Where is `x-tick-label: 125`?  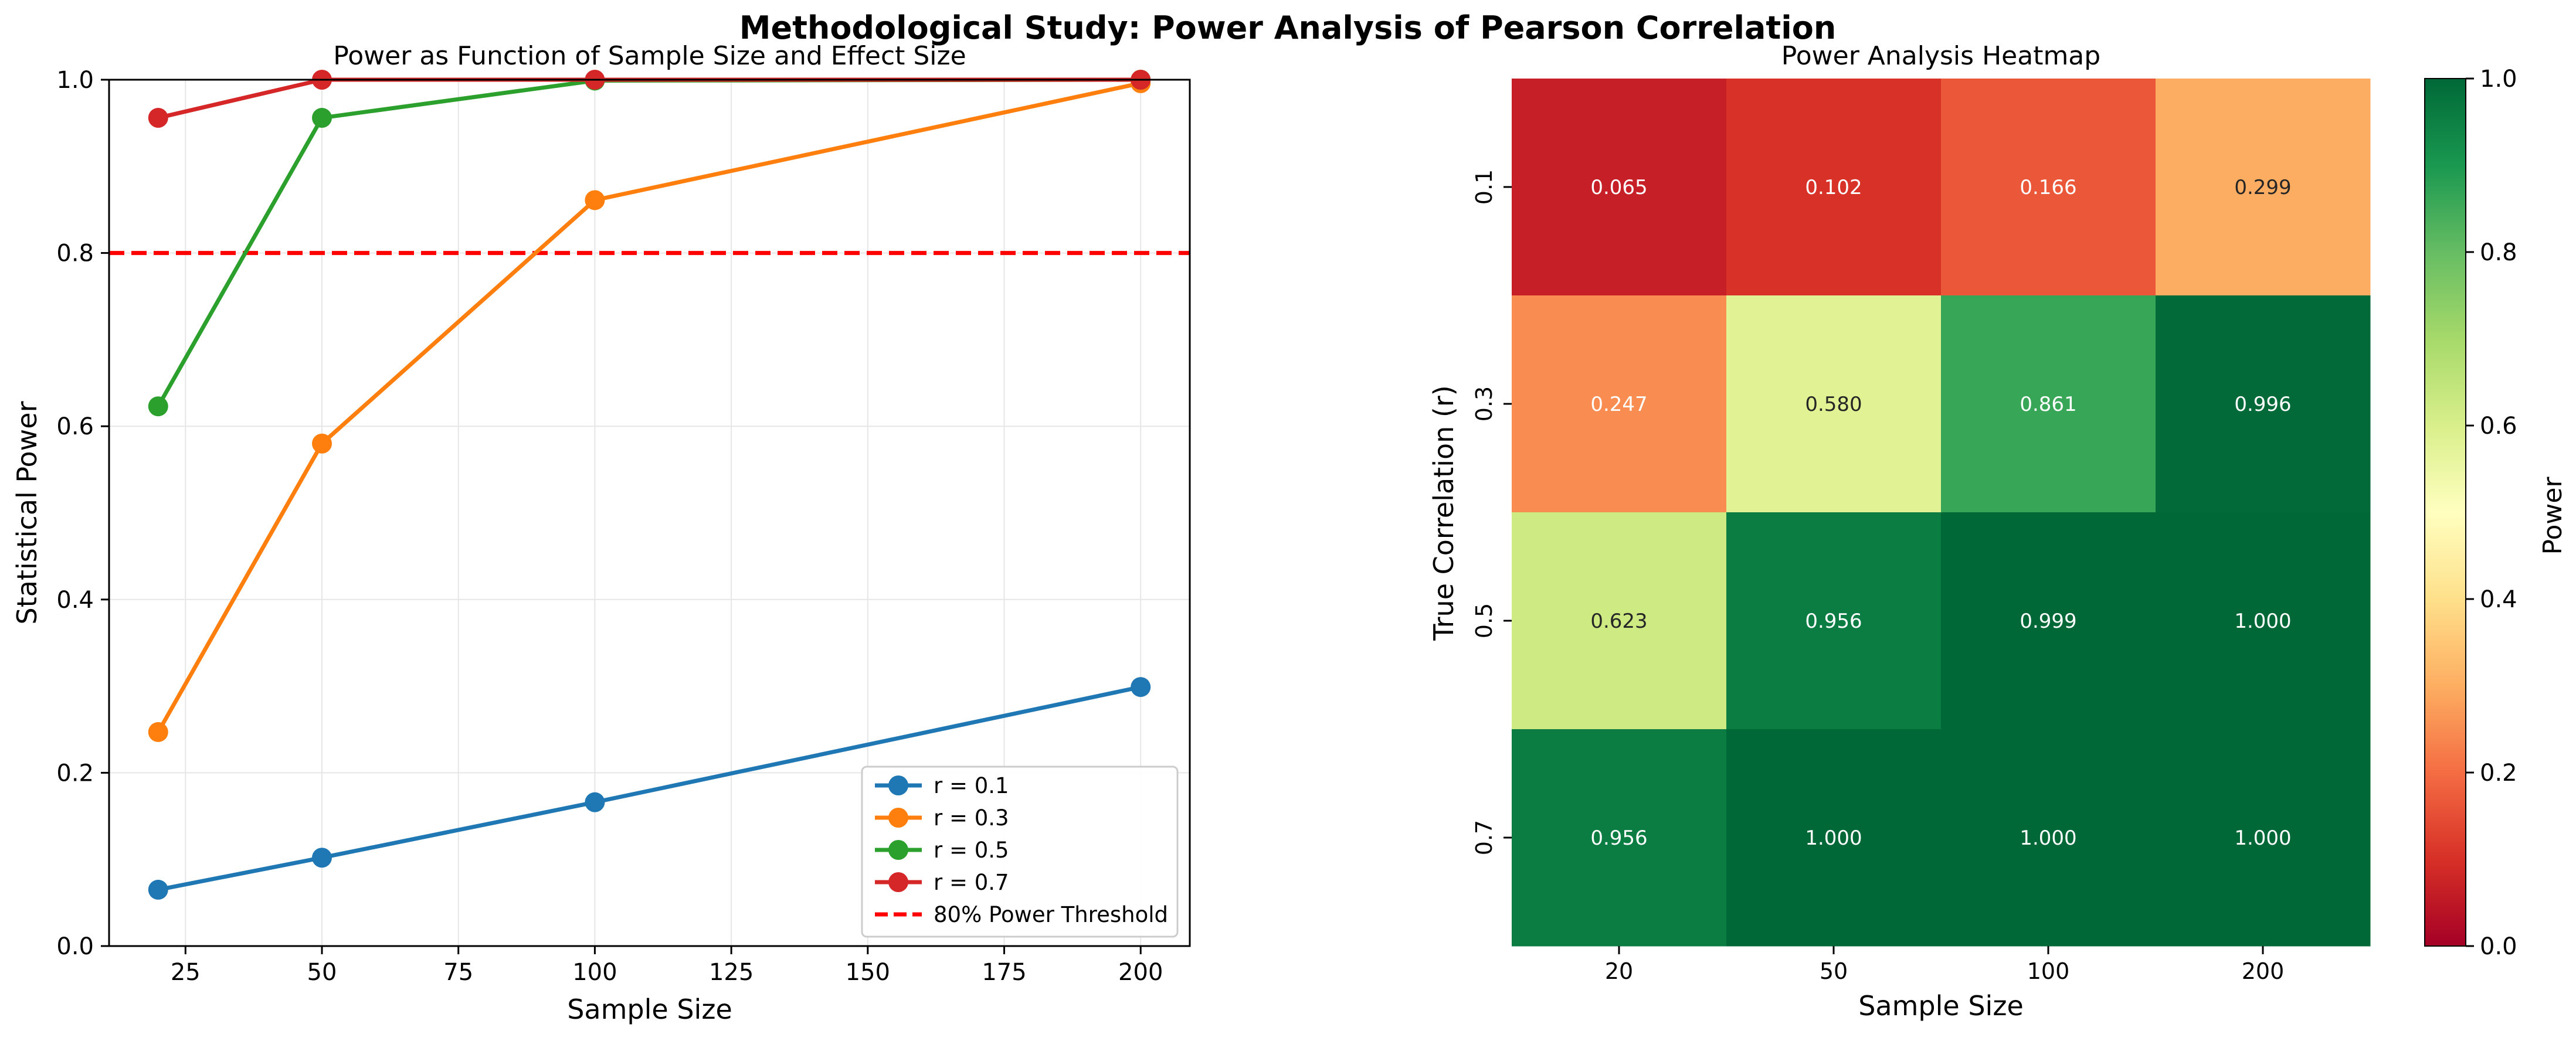 x-tick-label: 125 is located at coordinates (731, 972).